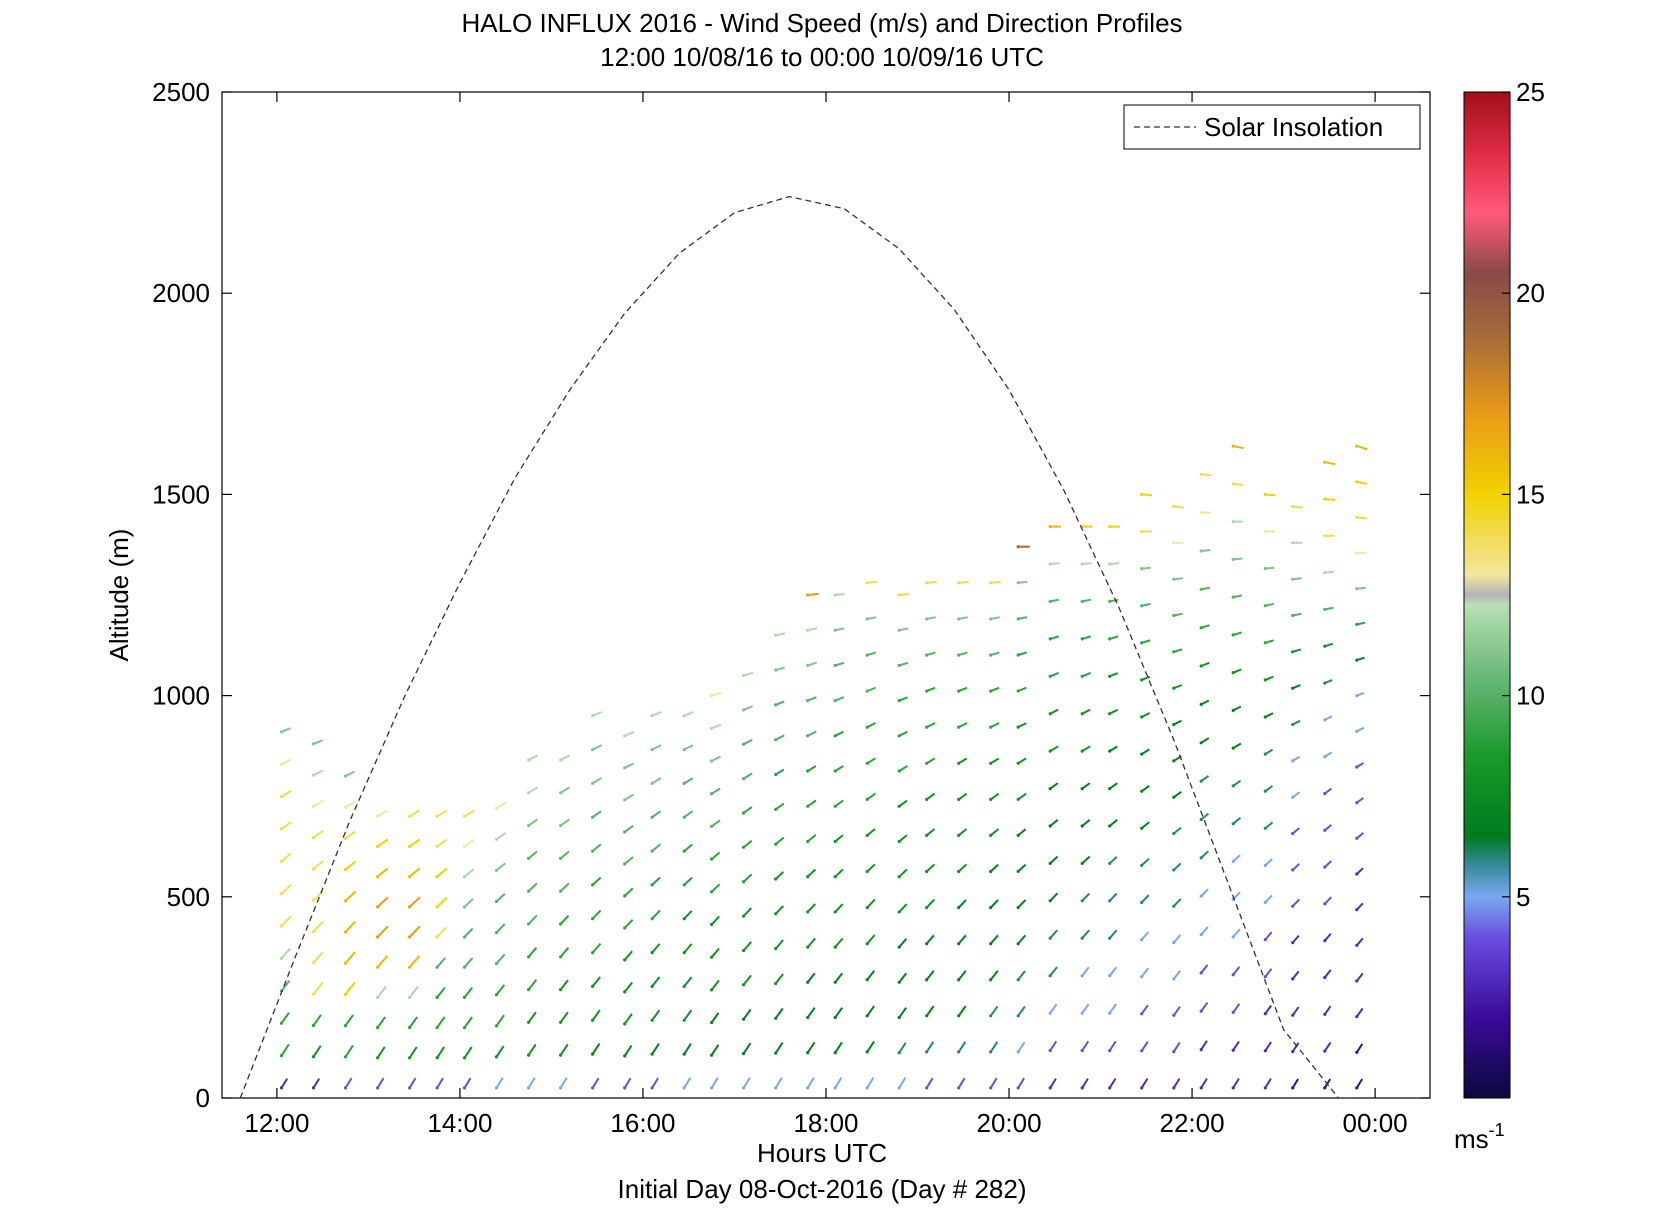 The height and width of the screenshot is (1216, 1679). Describe the element at coordinates (188, 897) in the screenshot. I see `y-tick-label: 500` at that location.